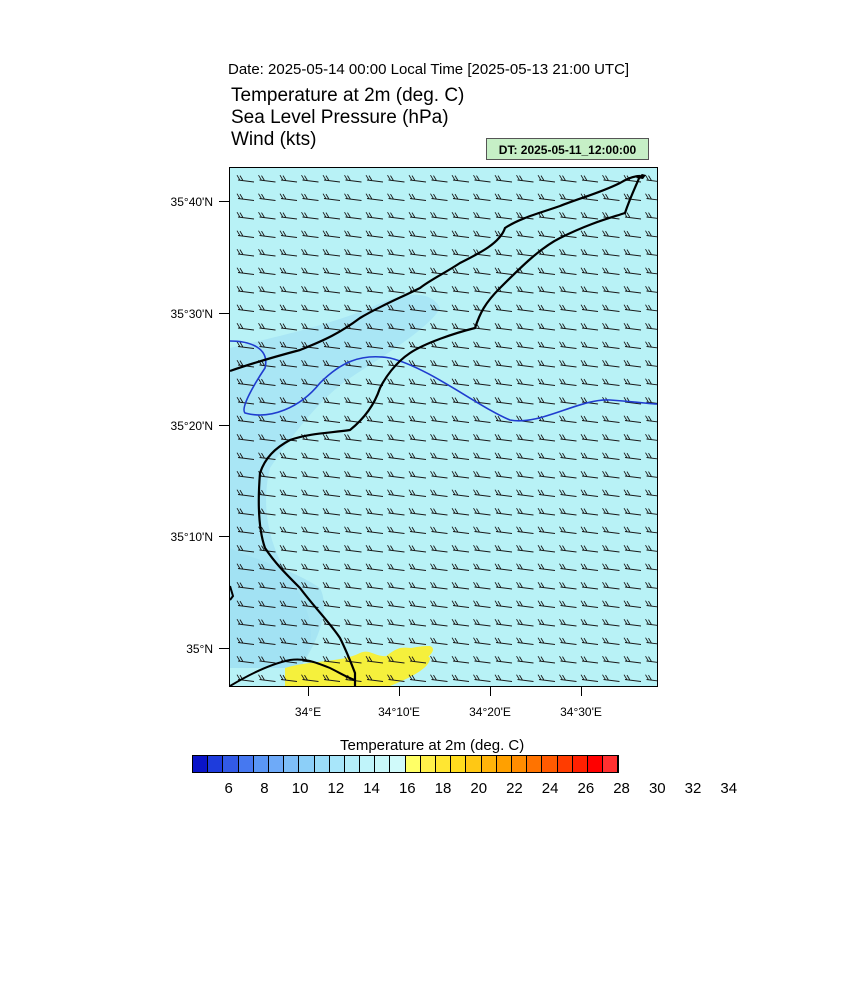 The height and width of the screenshot is (1008, 864). I want to click on colorbar-tick-label: 6, so click(228, 788).